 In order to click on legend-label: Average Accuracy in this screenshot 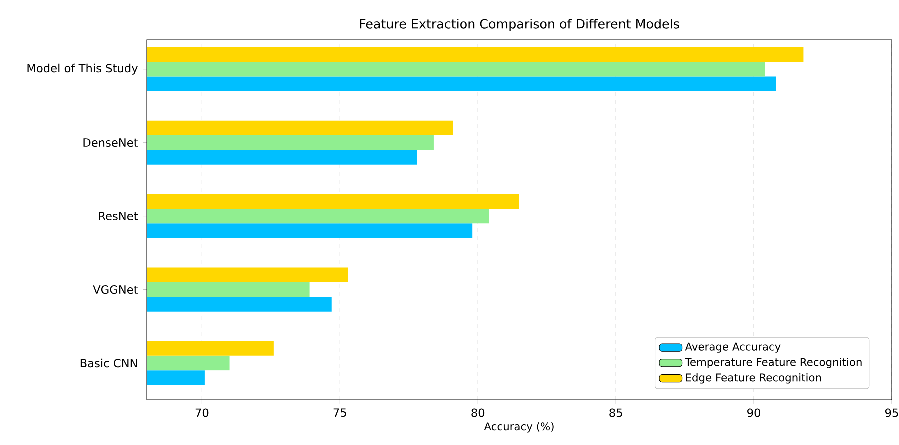, I will do `click(733, 347)`.